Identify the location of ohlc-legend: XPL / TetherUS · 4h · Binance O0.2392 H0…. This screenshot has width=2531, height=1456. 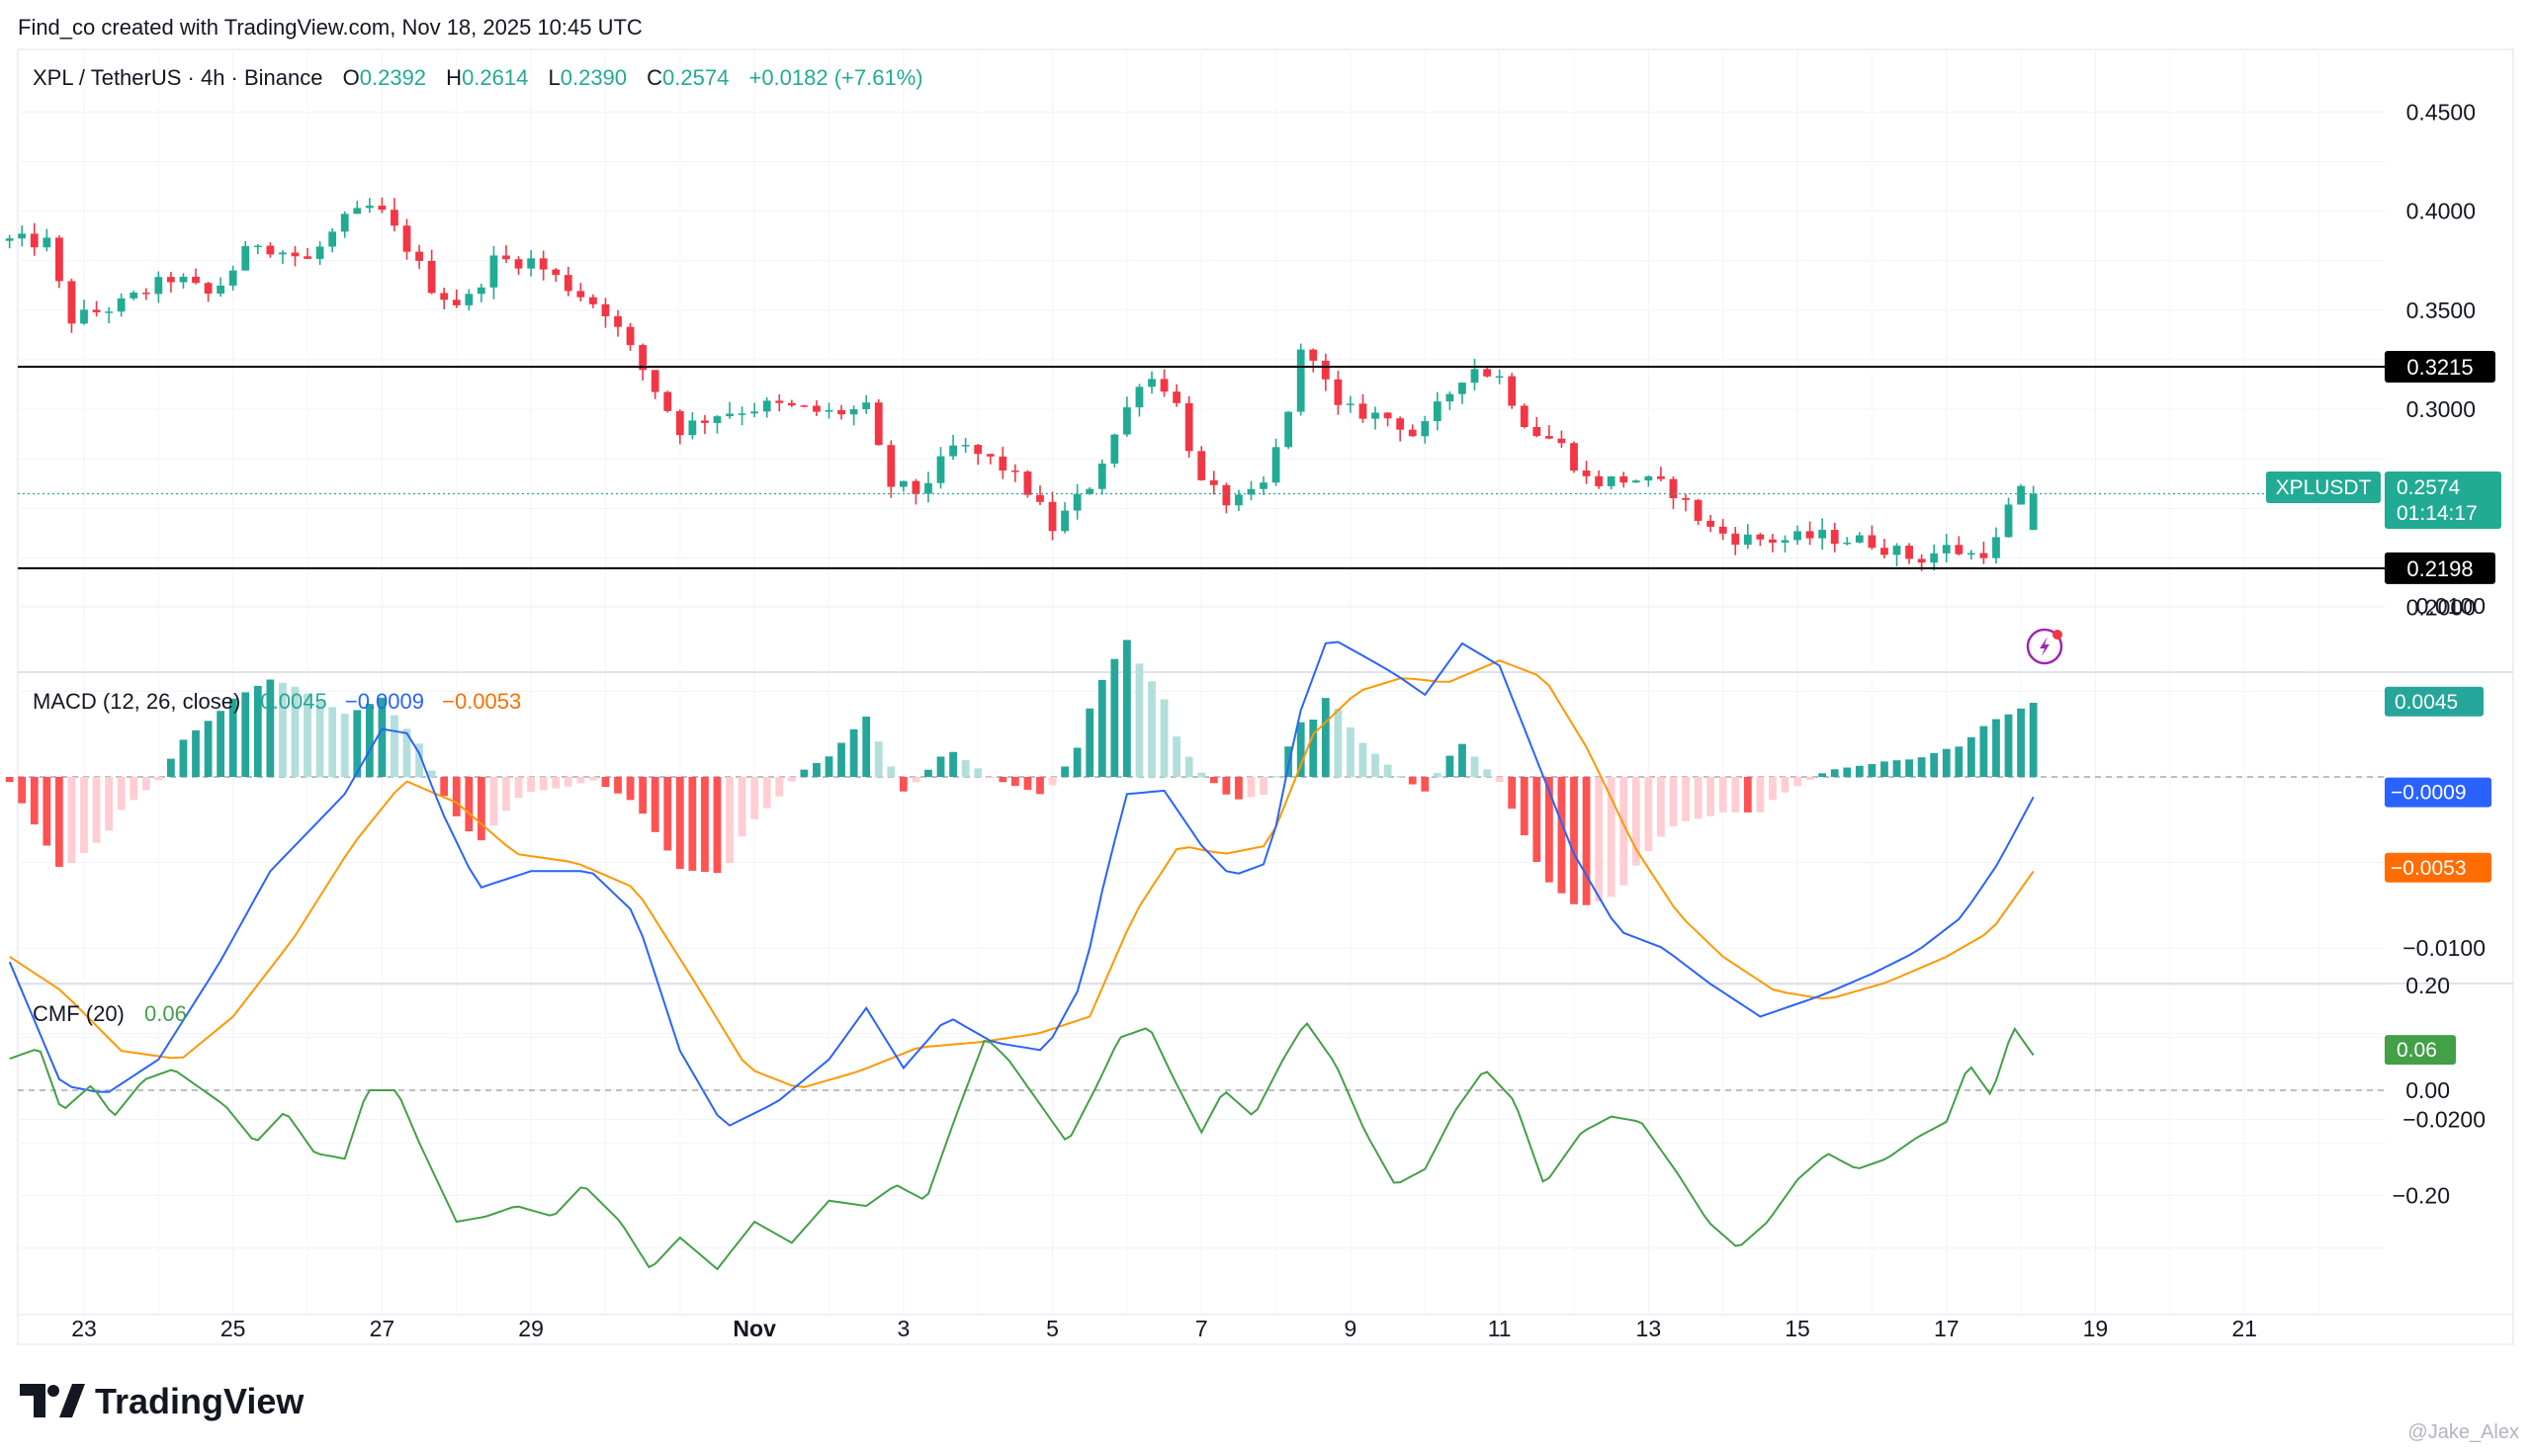
(478, 77).